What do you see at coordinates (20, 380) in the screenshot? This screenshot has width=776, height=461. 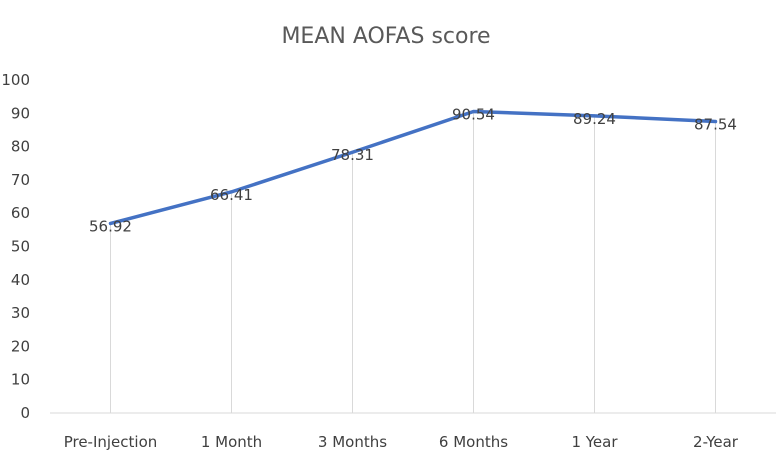 I see `y-tick-label: 10` at bounding box center [20, 380].